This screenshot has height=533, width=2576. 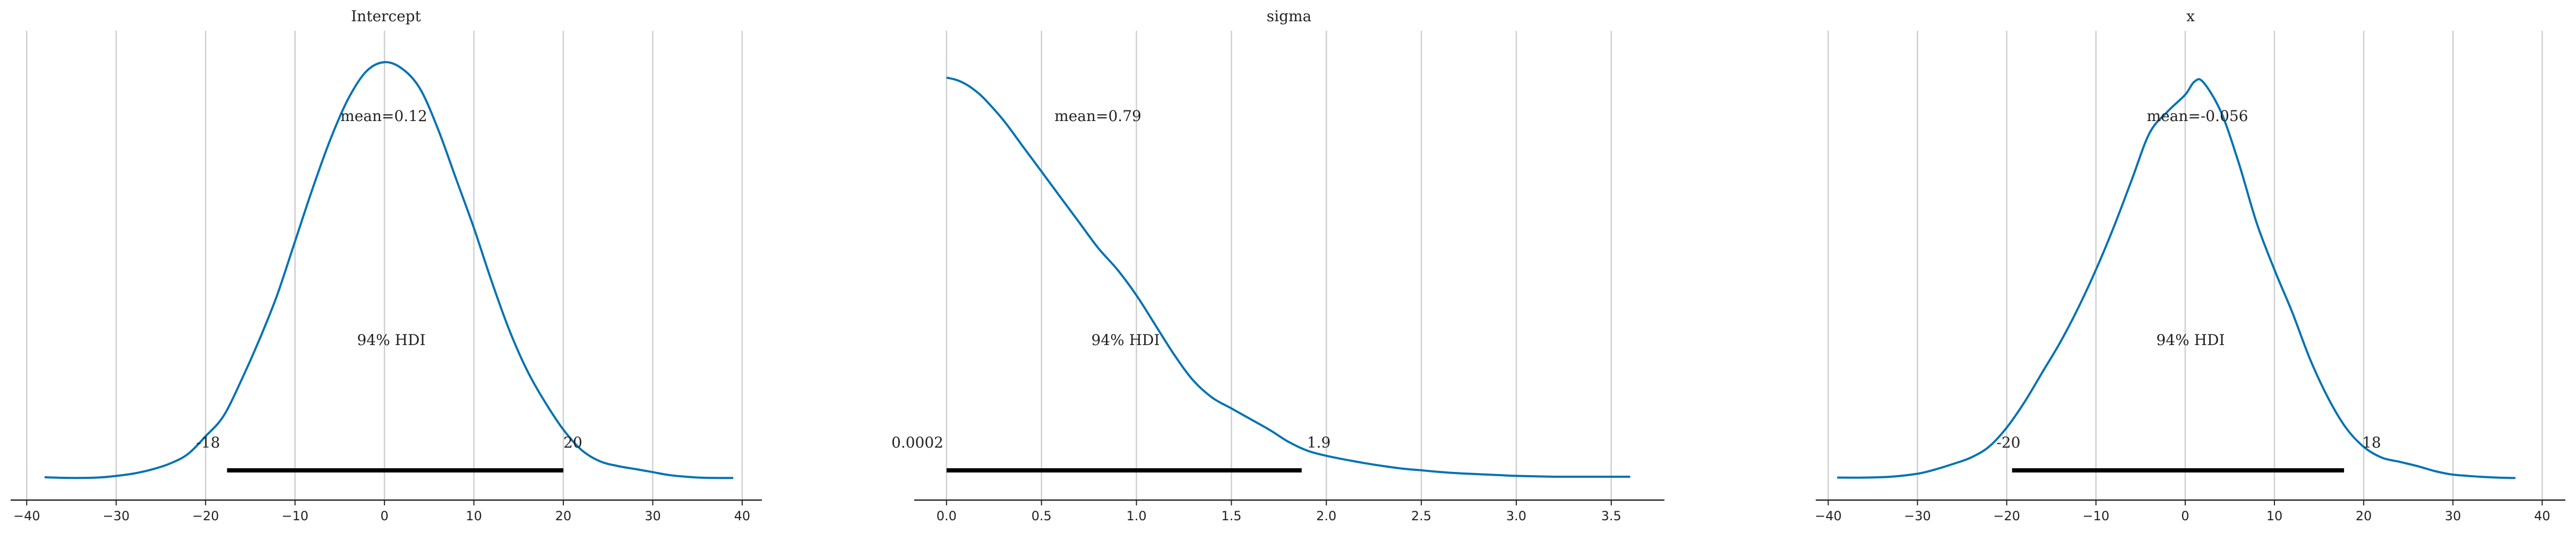 What do you see at coordinates (947, 516) in the screenshot?
I see `x-tick-label: 0.0` at bounding box center [947, 516].